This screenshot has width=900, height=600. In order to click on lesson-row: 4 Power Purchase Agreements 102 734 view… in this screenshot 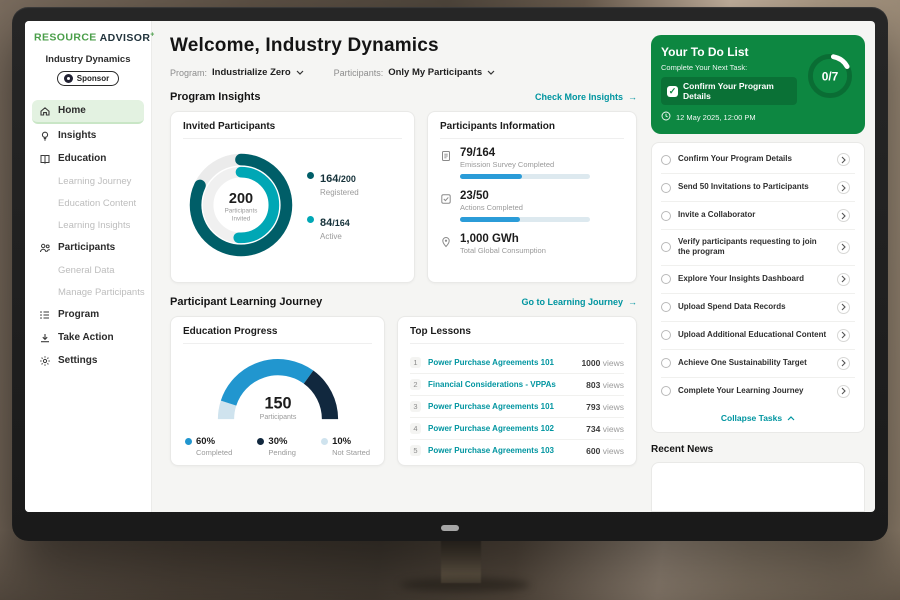, I will do `click(517, 429)`.